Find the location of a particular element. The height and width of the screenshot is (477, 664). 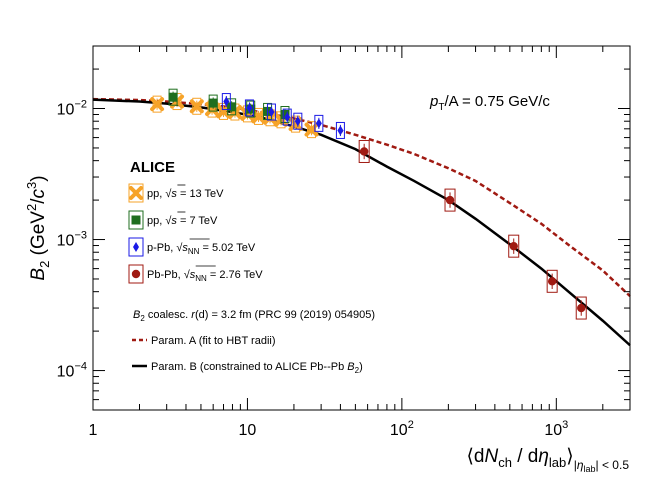

legend-entry: pp, √s = 7 TeV is located at coordinates (173, 220).